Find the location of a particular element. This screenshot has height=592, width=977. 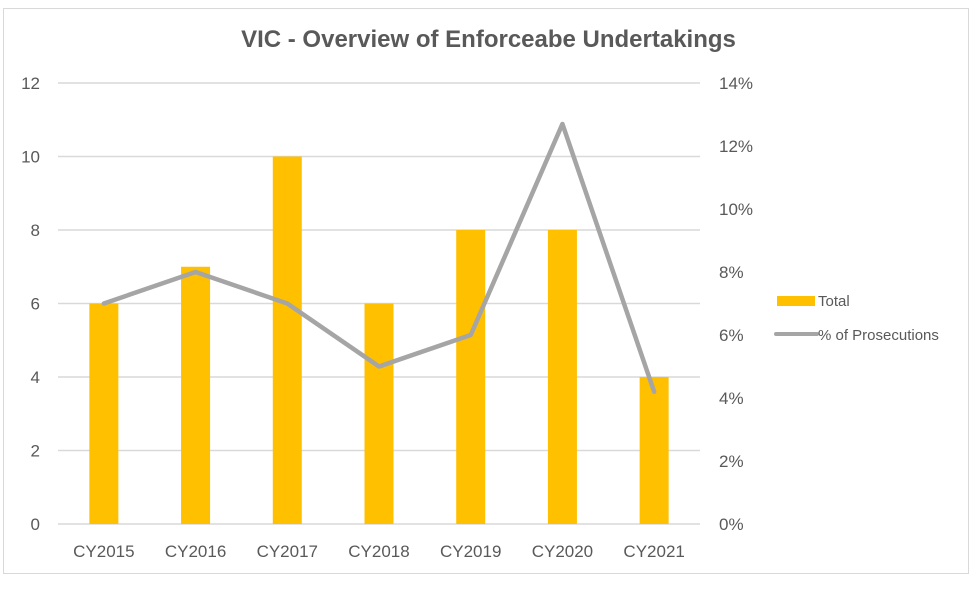

x-axis-tick-label: CY2020 is located at coordinates (562, 551).